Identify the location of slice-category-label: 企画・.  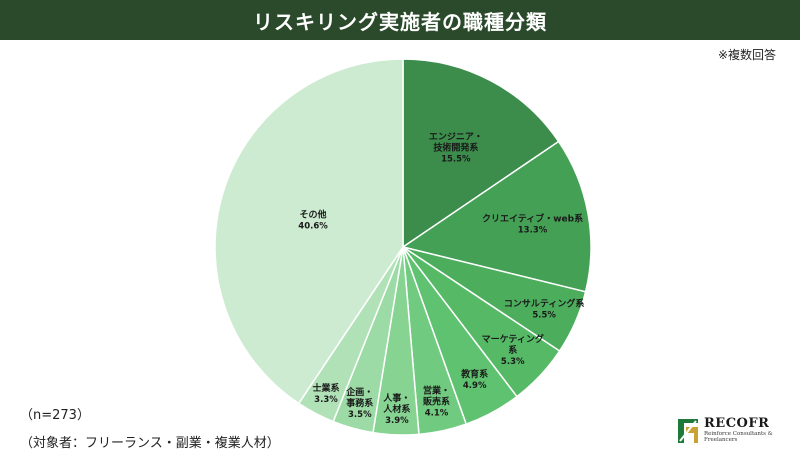
(359, 392).